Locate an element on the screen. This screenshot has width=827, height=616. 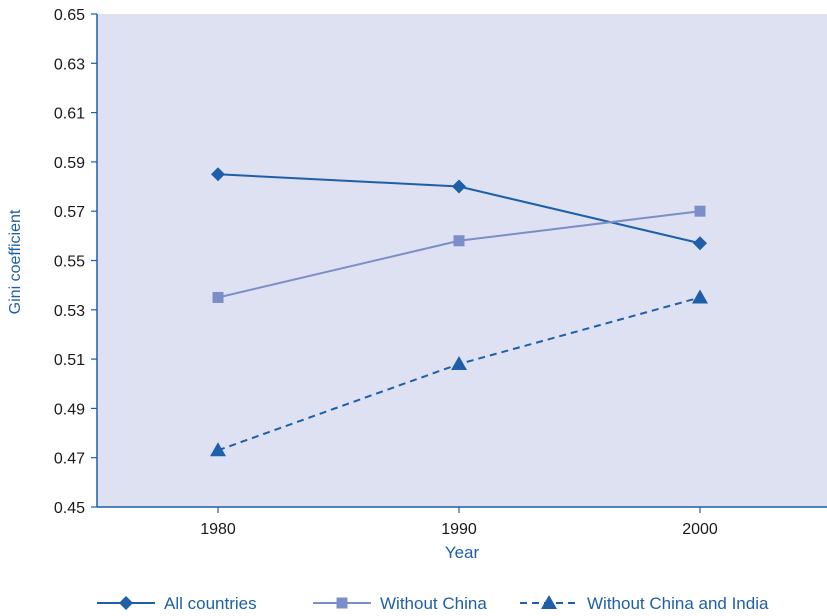
y-axis-title: Gini coefficient is located at coordinates (15, 261).